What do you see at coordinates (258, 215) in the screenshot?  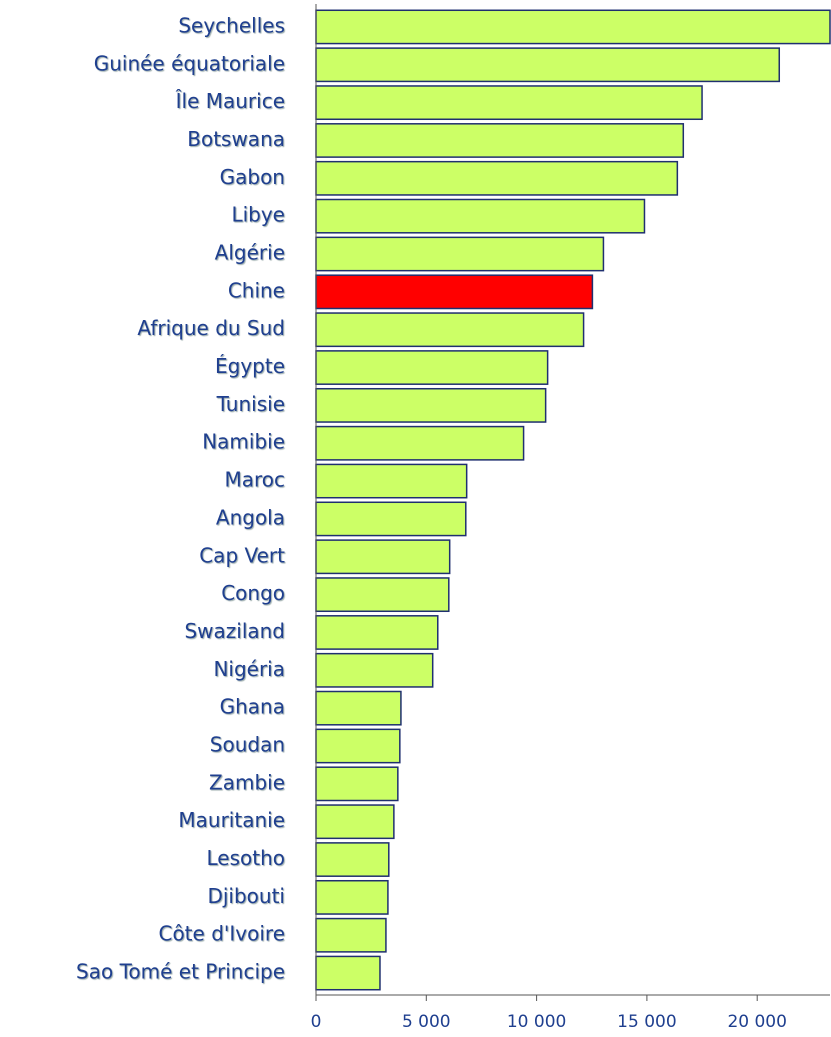 I see `y-tick-label: Libye` at bounding box center [258, 215].